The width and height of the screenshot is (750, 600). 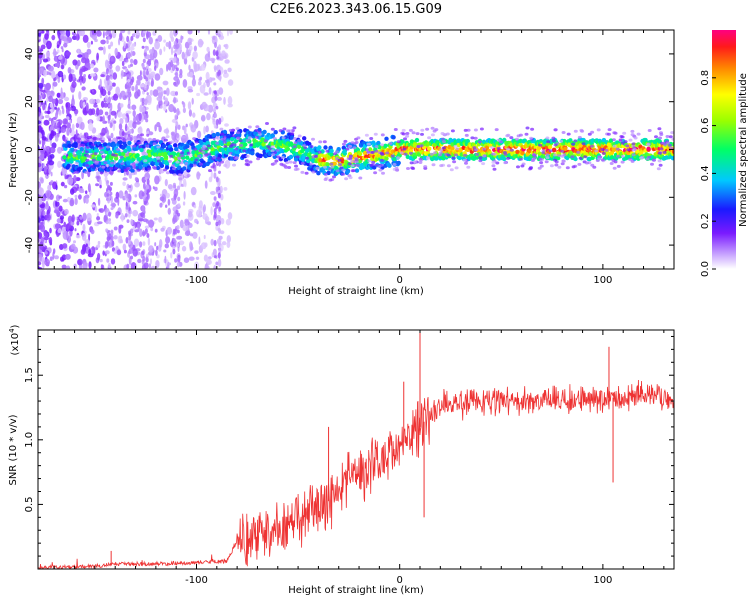 I want to click on heatmap-ylabel: Frequency (Hz), so click(x=13, y=150).